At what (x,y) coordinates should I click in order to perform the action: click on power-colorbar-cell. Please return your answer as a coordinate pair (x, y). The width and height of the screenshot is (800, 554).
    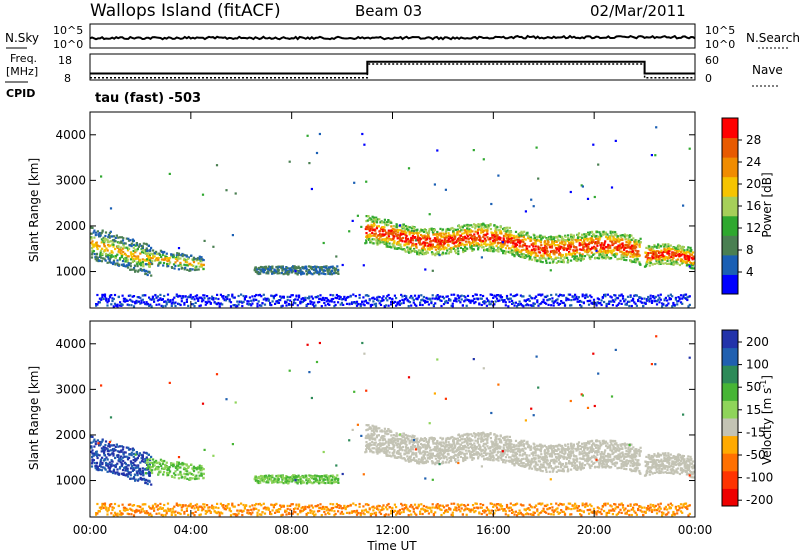
    Looking at the image, I should click on (730, 206).